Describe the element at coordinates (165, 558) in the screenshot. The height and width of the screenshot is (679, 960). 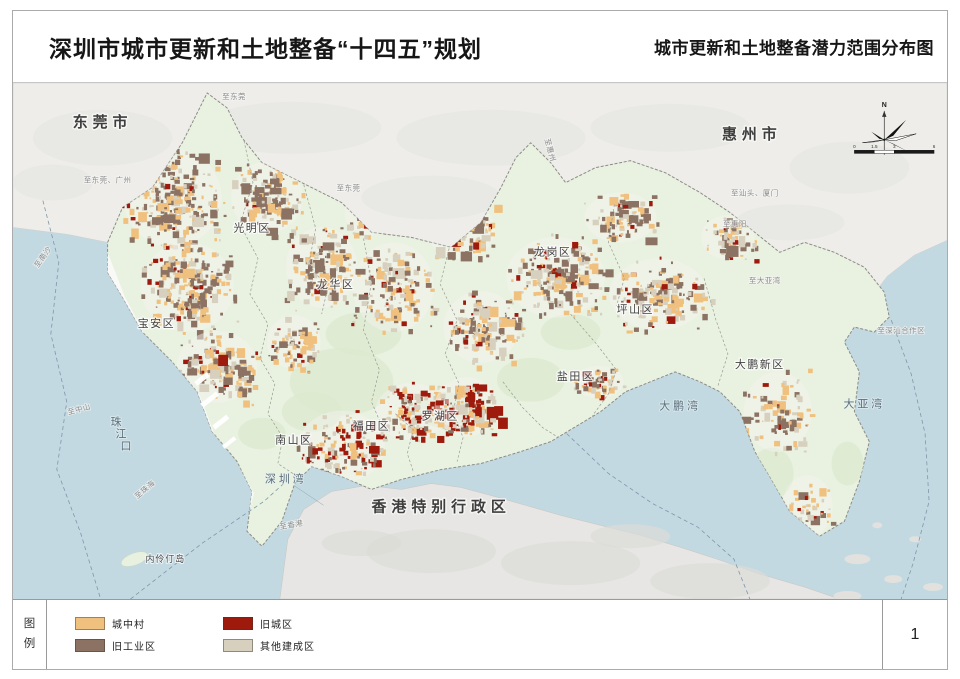
I see `map-label-island: 内伶仃岛` at that location.